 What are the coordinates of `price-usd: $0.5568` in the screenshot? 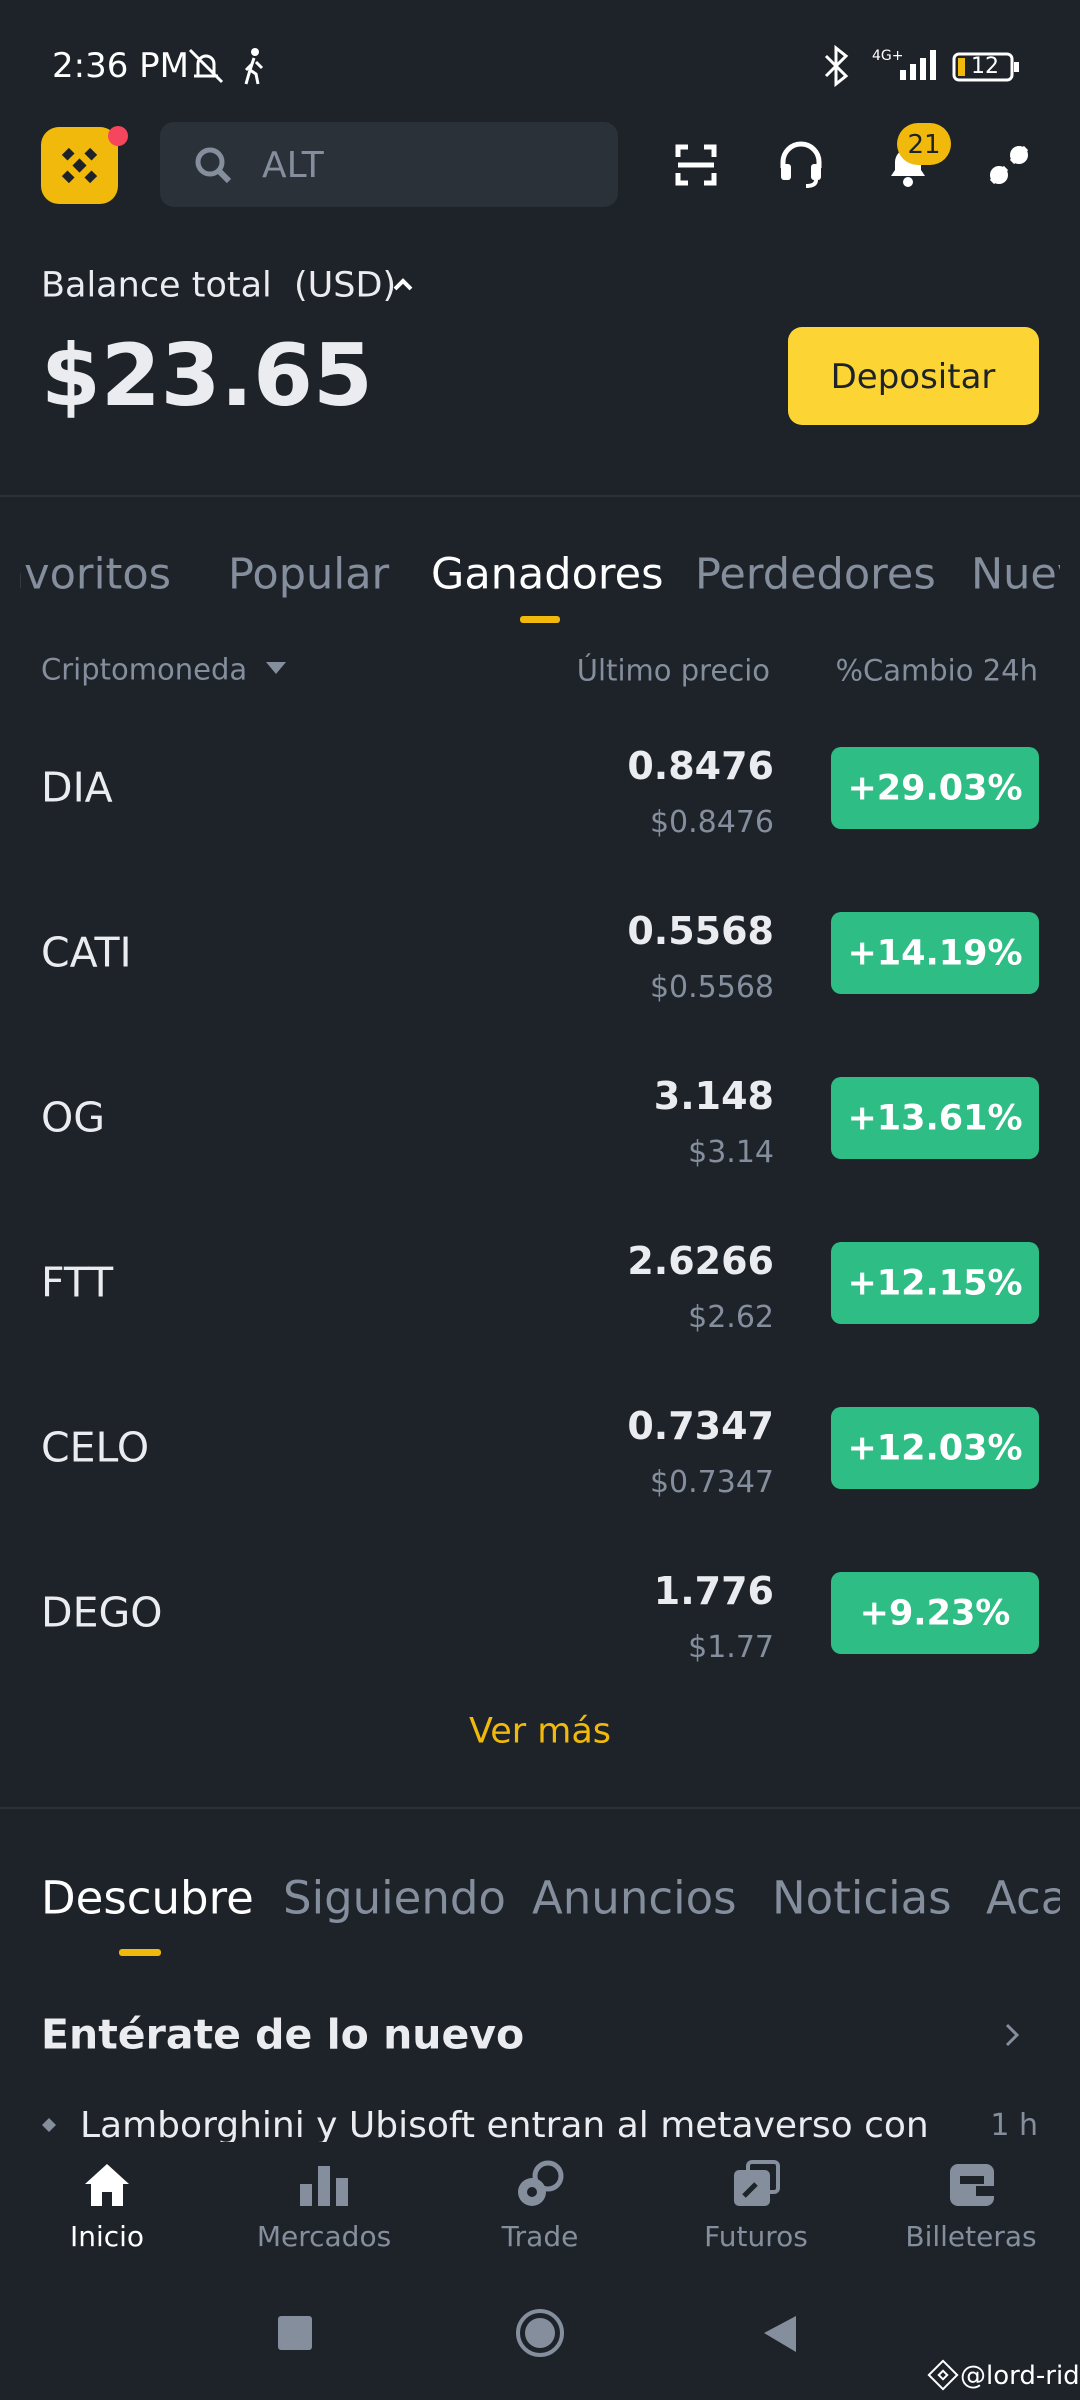 It's located at (711, 987).